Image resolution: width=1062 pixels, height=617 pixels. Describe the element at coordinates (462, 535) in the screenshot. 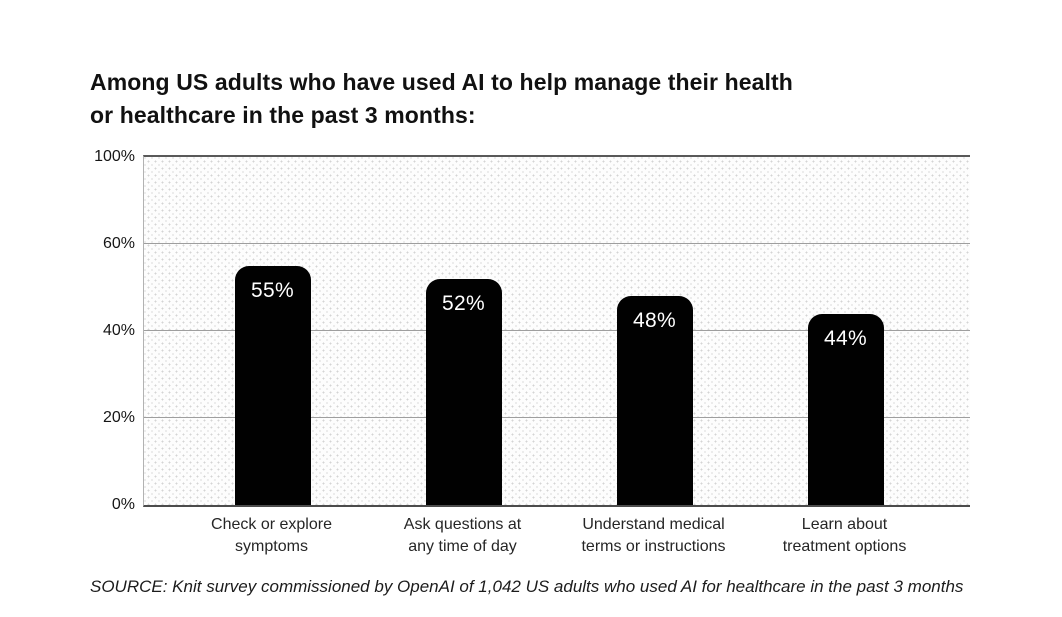

I see `x-category-label-ask-questions-at-any-time-of-day: Ask questions at any time of day` at that location.